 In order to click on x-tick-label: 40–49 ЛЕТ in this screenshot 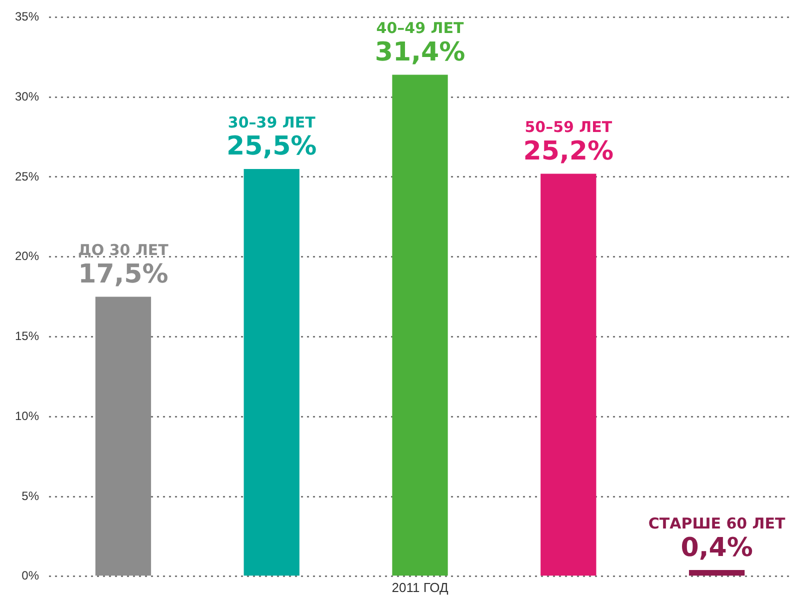, I will do `click(420, 28)`.